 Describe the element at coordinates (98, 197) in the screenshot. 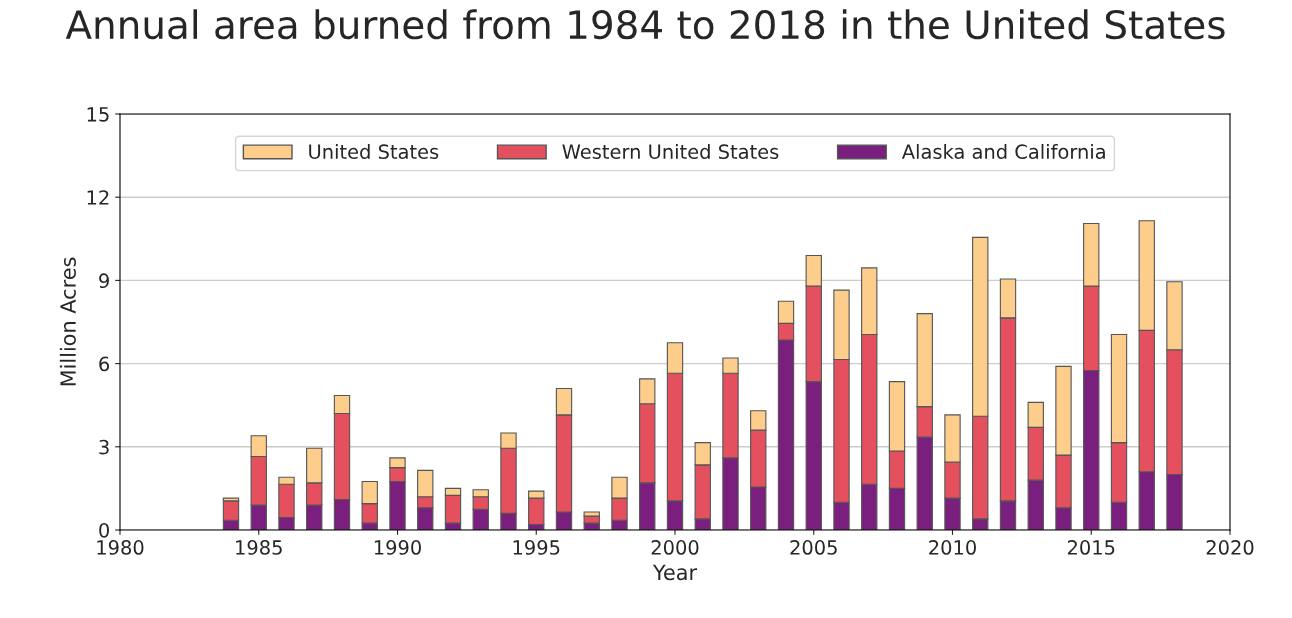

I see `y-tick-label: 12` at that location.